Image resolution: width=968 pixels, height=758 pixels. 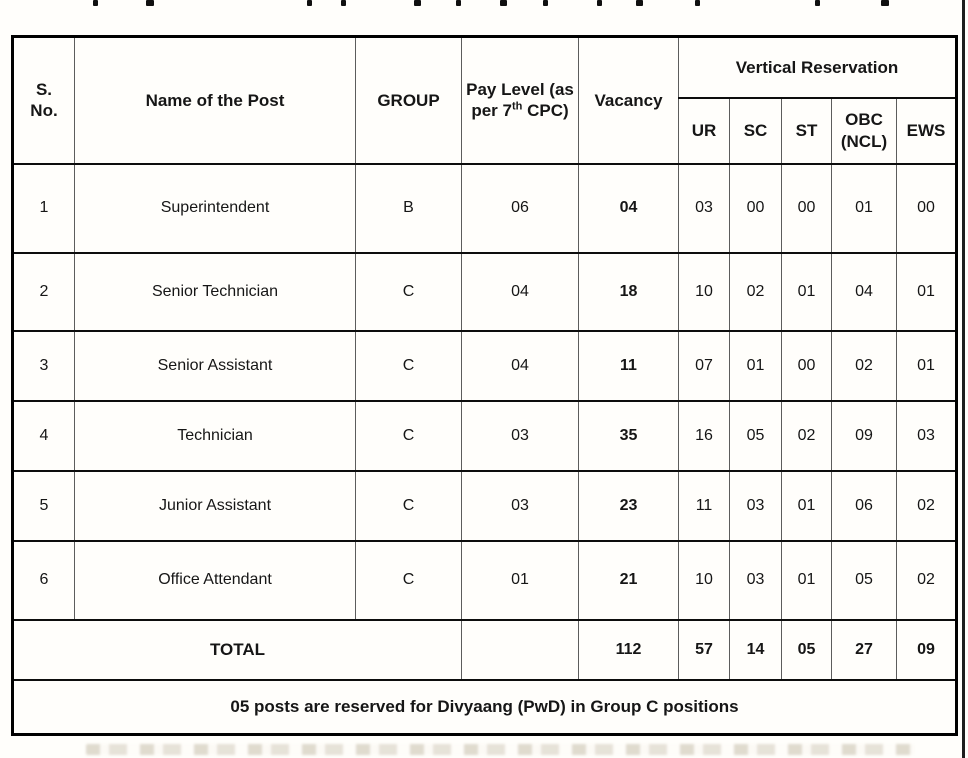 What do you see at coordinates (43, 208) in the screenshot?
I see `cell-s-no: 1` at bounding box center [43, 208].